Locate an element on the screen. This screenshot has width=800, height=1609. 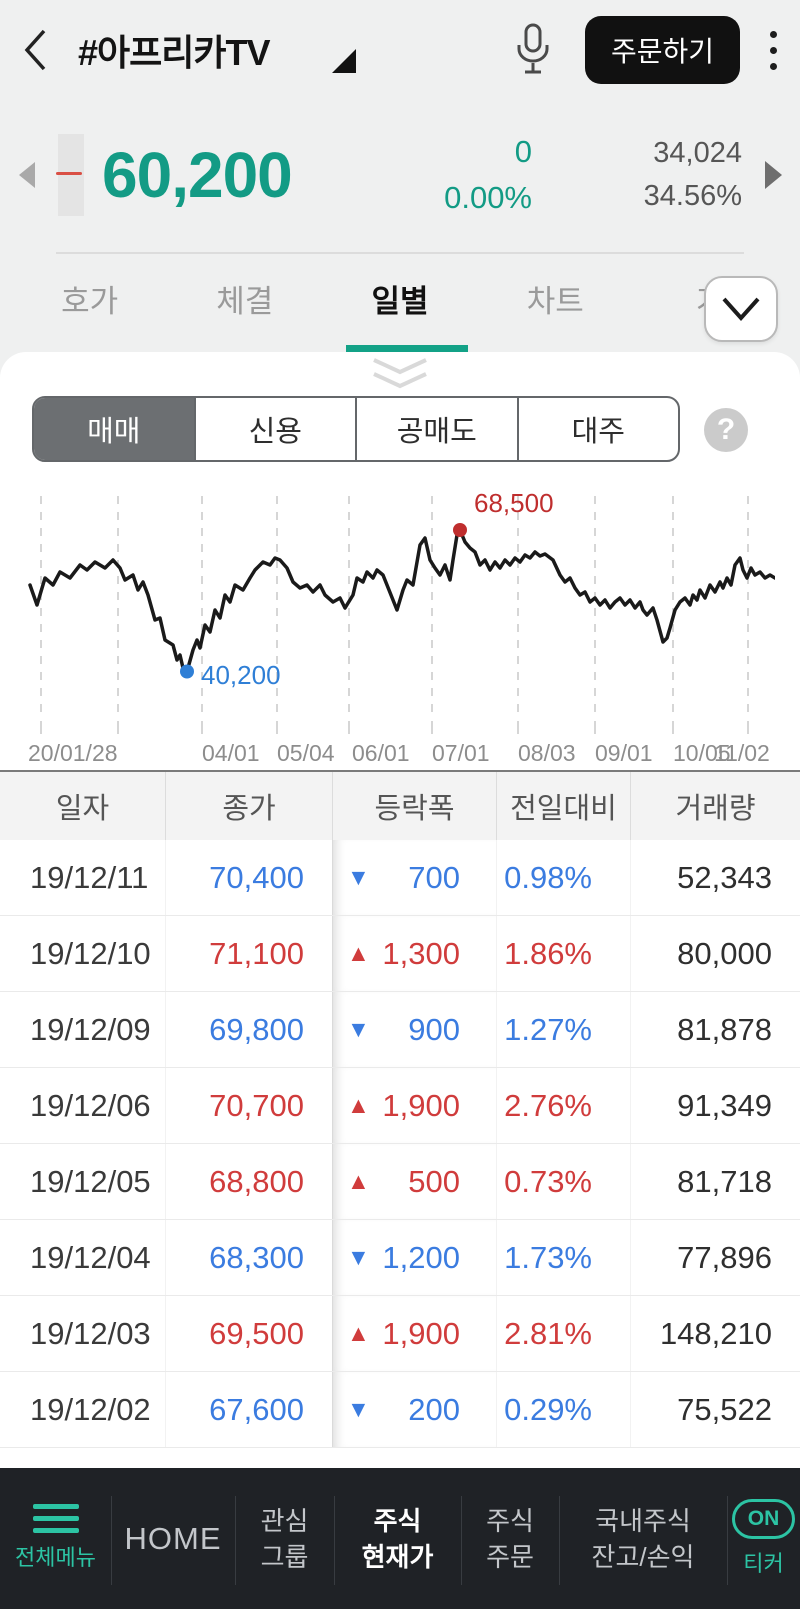
cell-percent: 1.73% is located at coordinates (563, 1257).